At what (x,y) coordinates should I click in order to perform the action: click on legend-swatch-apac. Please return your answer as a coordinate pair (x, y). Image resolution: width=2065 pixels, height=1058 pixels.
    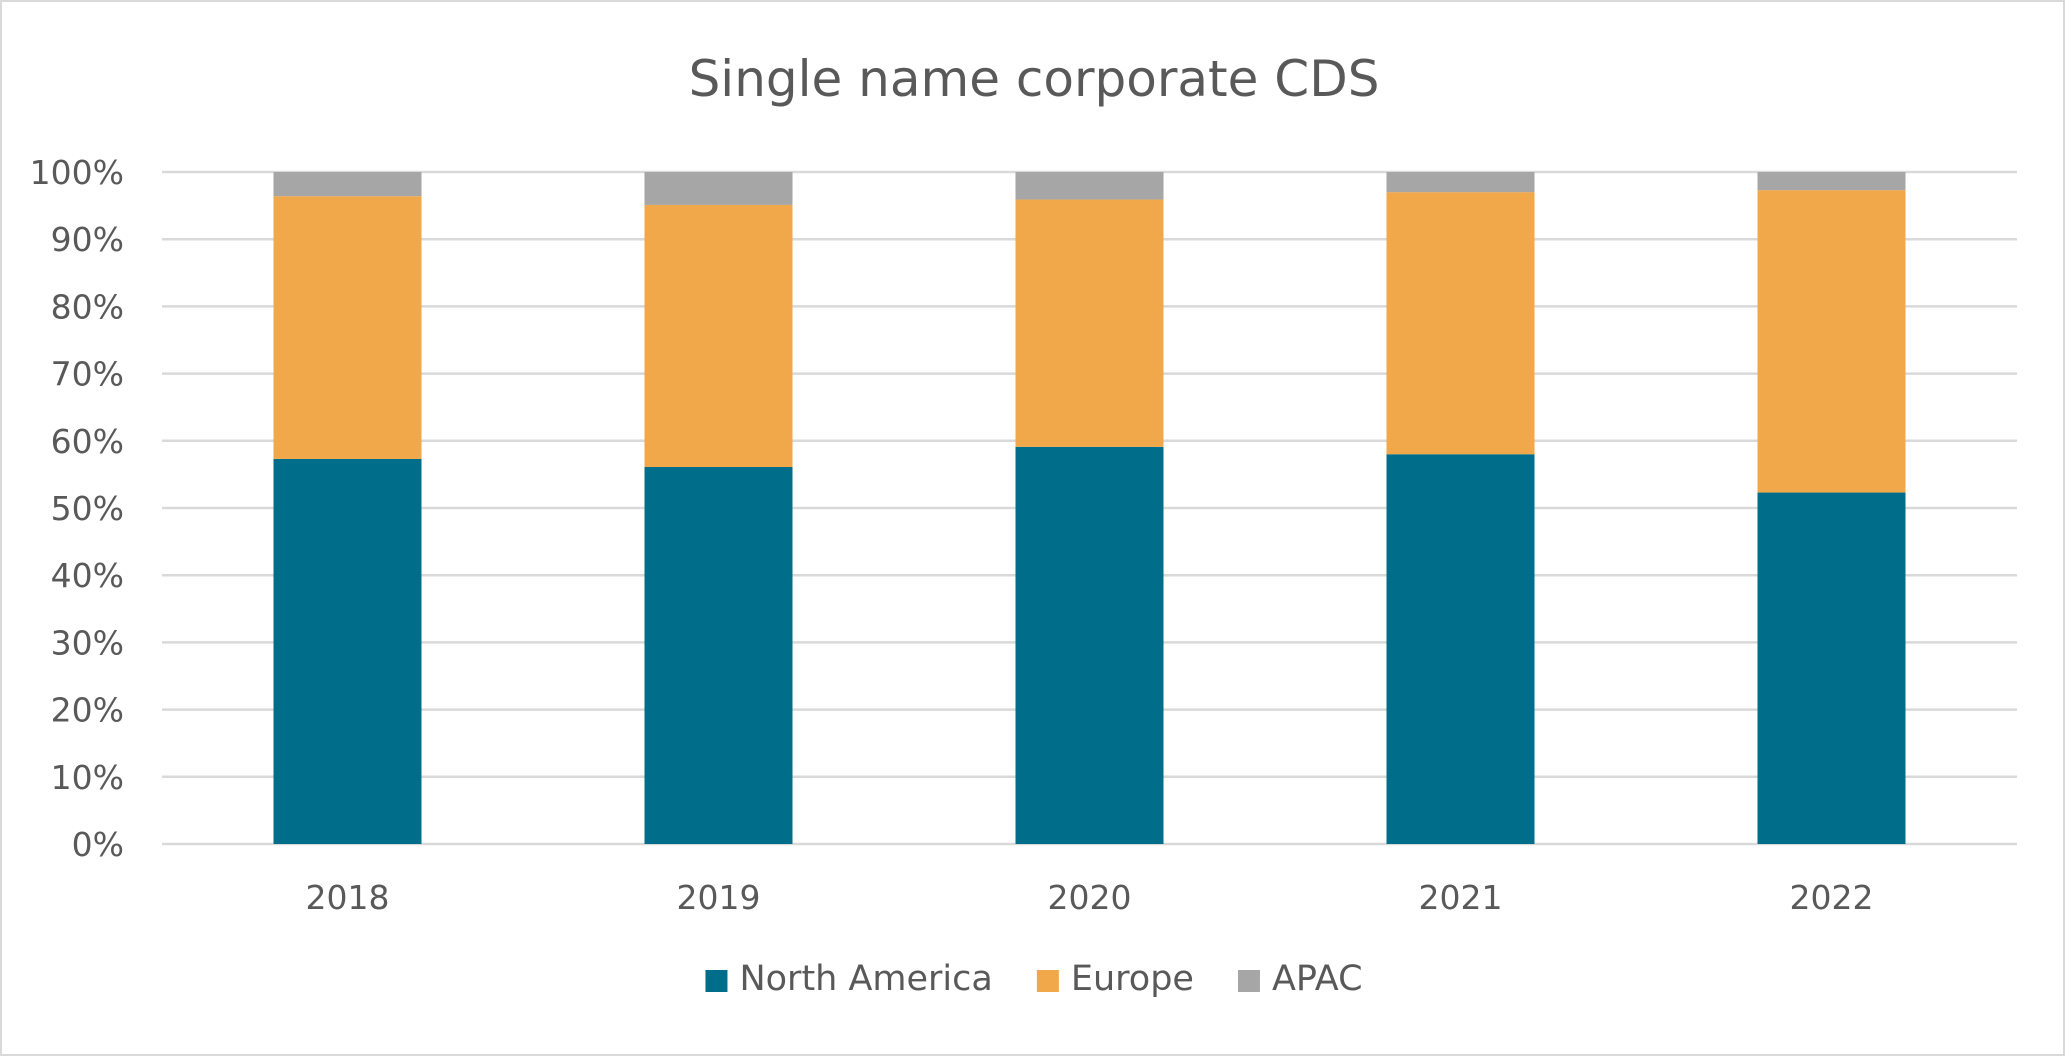
    Looking at the image, I should click on (1248, 981).